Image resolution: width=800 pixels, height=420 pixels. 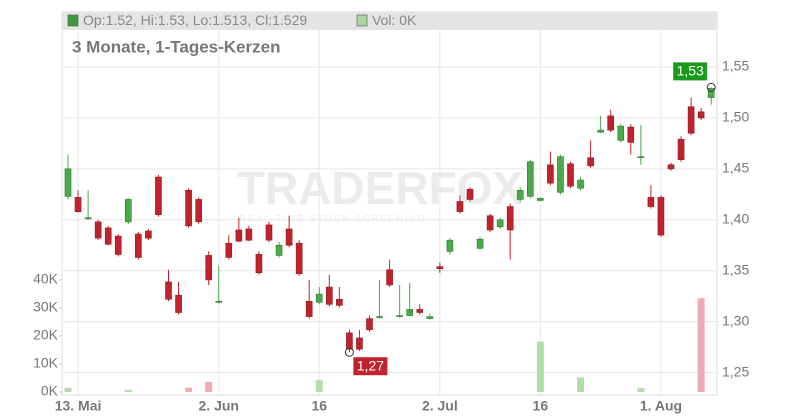 I want to click on legend-label: Vol: 0K, so click(x=394, y=20).